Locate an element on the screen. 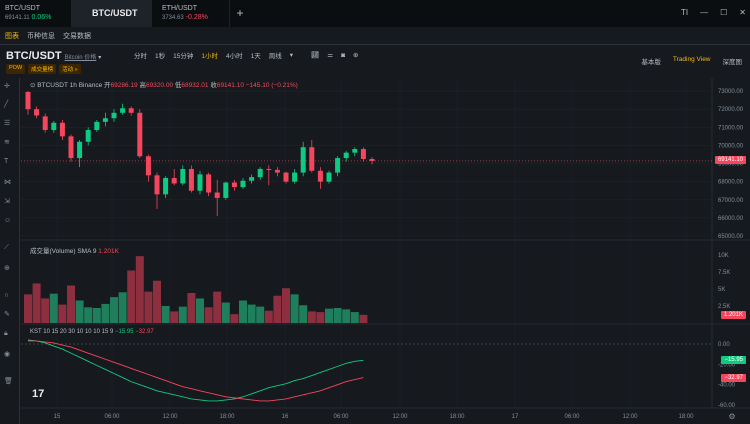 The height and width of the screenshot is (424, 750). minimize-button: — is located at coordinates (704, 12).